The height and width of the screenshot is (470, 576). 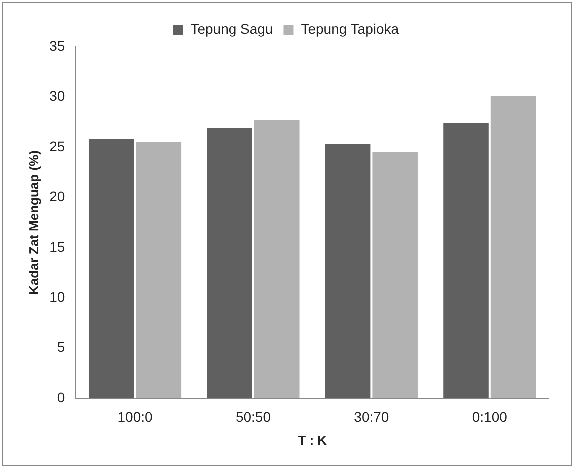 I want to click on x-tick-label: 100:0, so click(x=135, y=416).